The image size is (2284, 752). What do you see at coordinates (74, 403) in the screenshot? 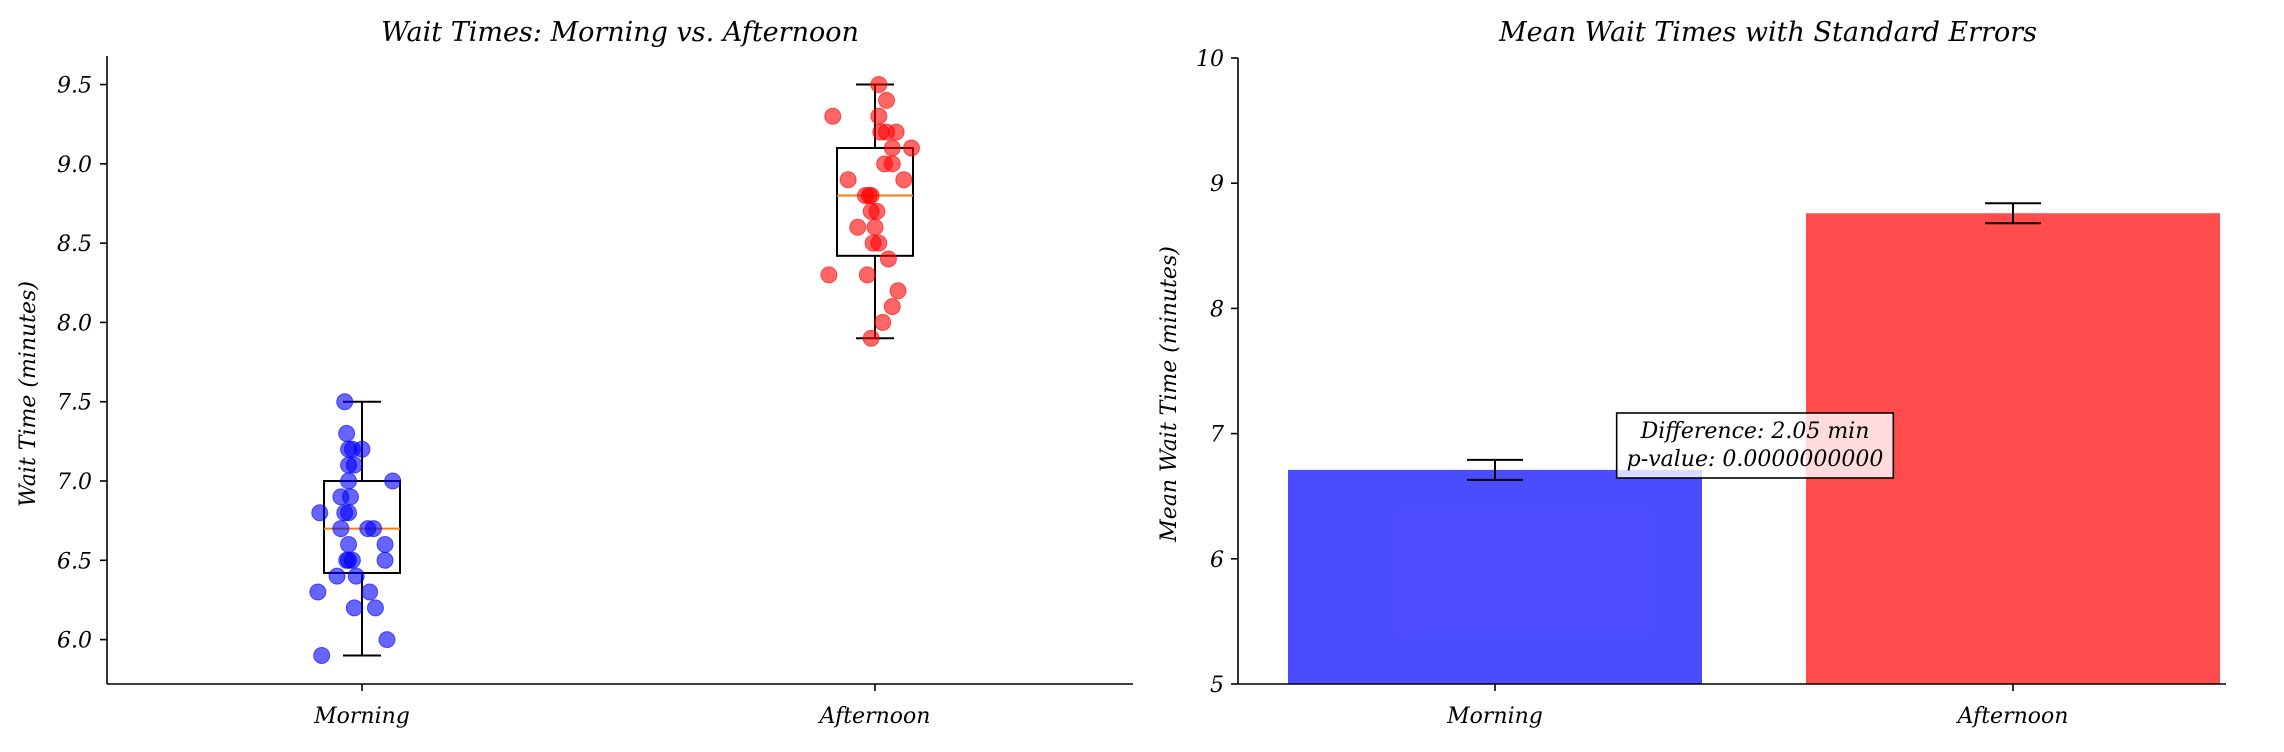
I see `left-y-tick-label: 7.5` at bounding box center [74, 403].